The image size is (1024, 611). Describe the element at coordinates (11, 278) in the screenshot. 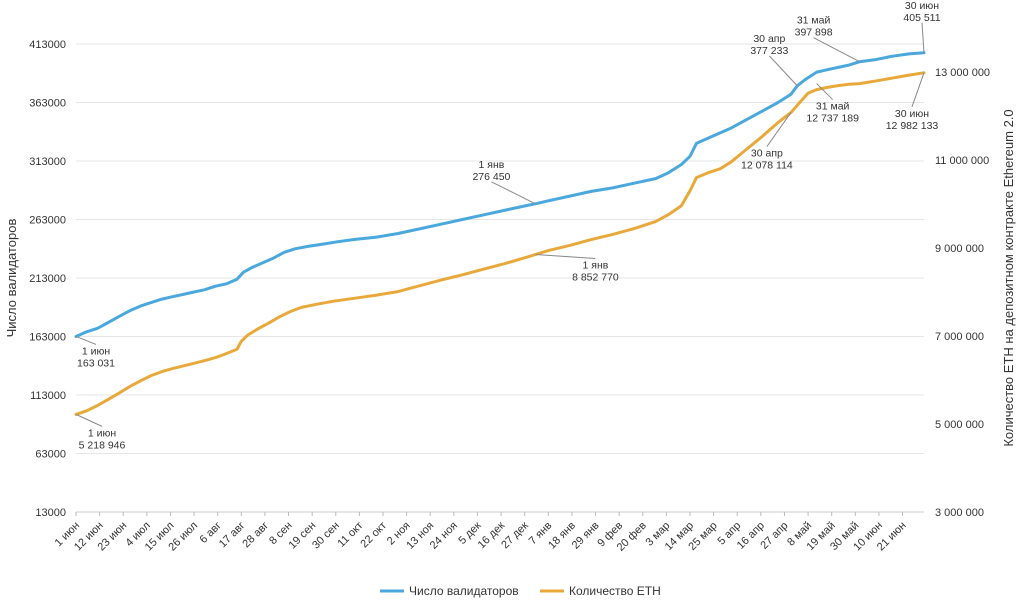

I see `y-axis-left-title: Число валидаторов` at that location.